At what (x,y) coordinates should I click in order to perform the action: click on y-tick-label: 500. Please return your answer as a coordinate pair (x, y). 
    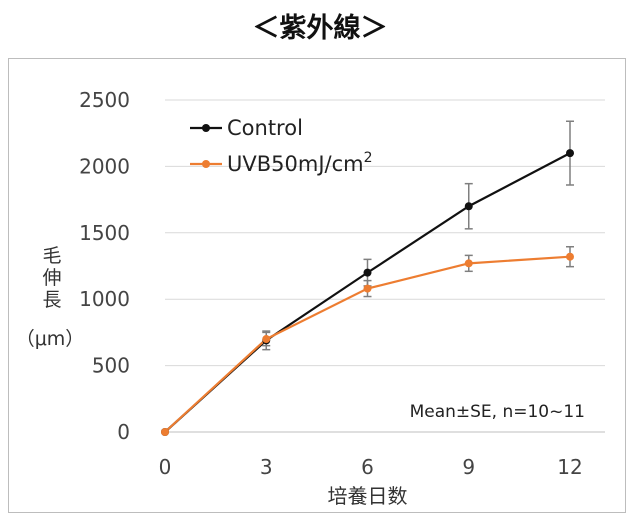
    Looking at the image, I should click on (111, 366).